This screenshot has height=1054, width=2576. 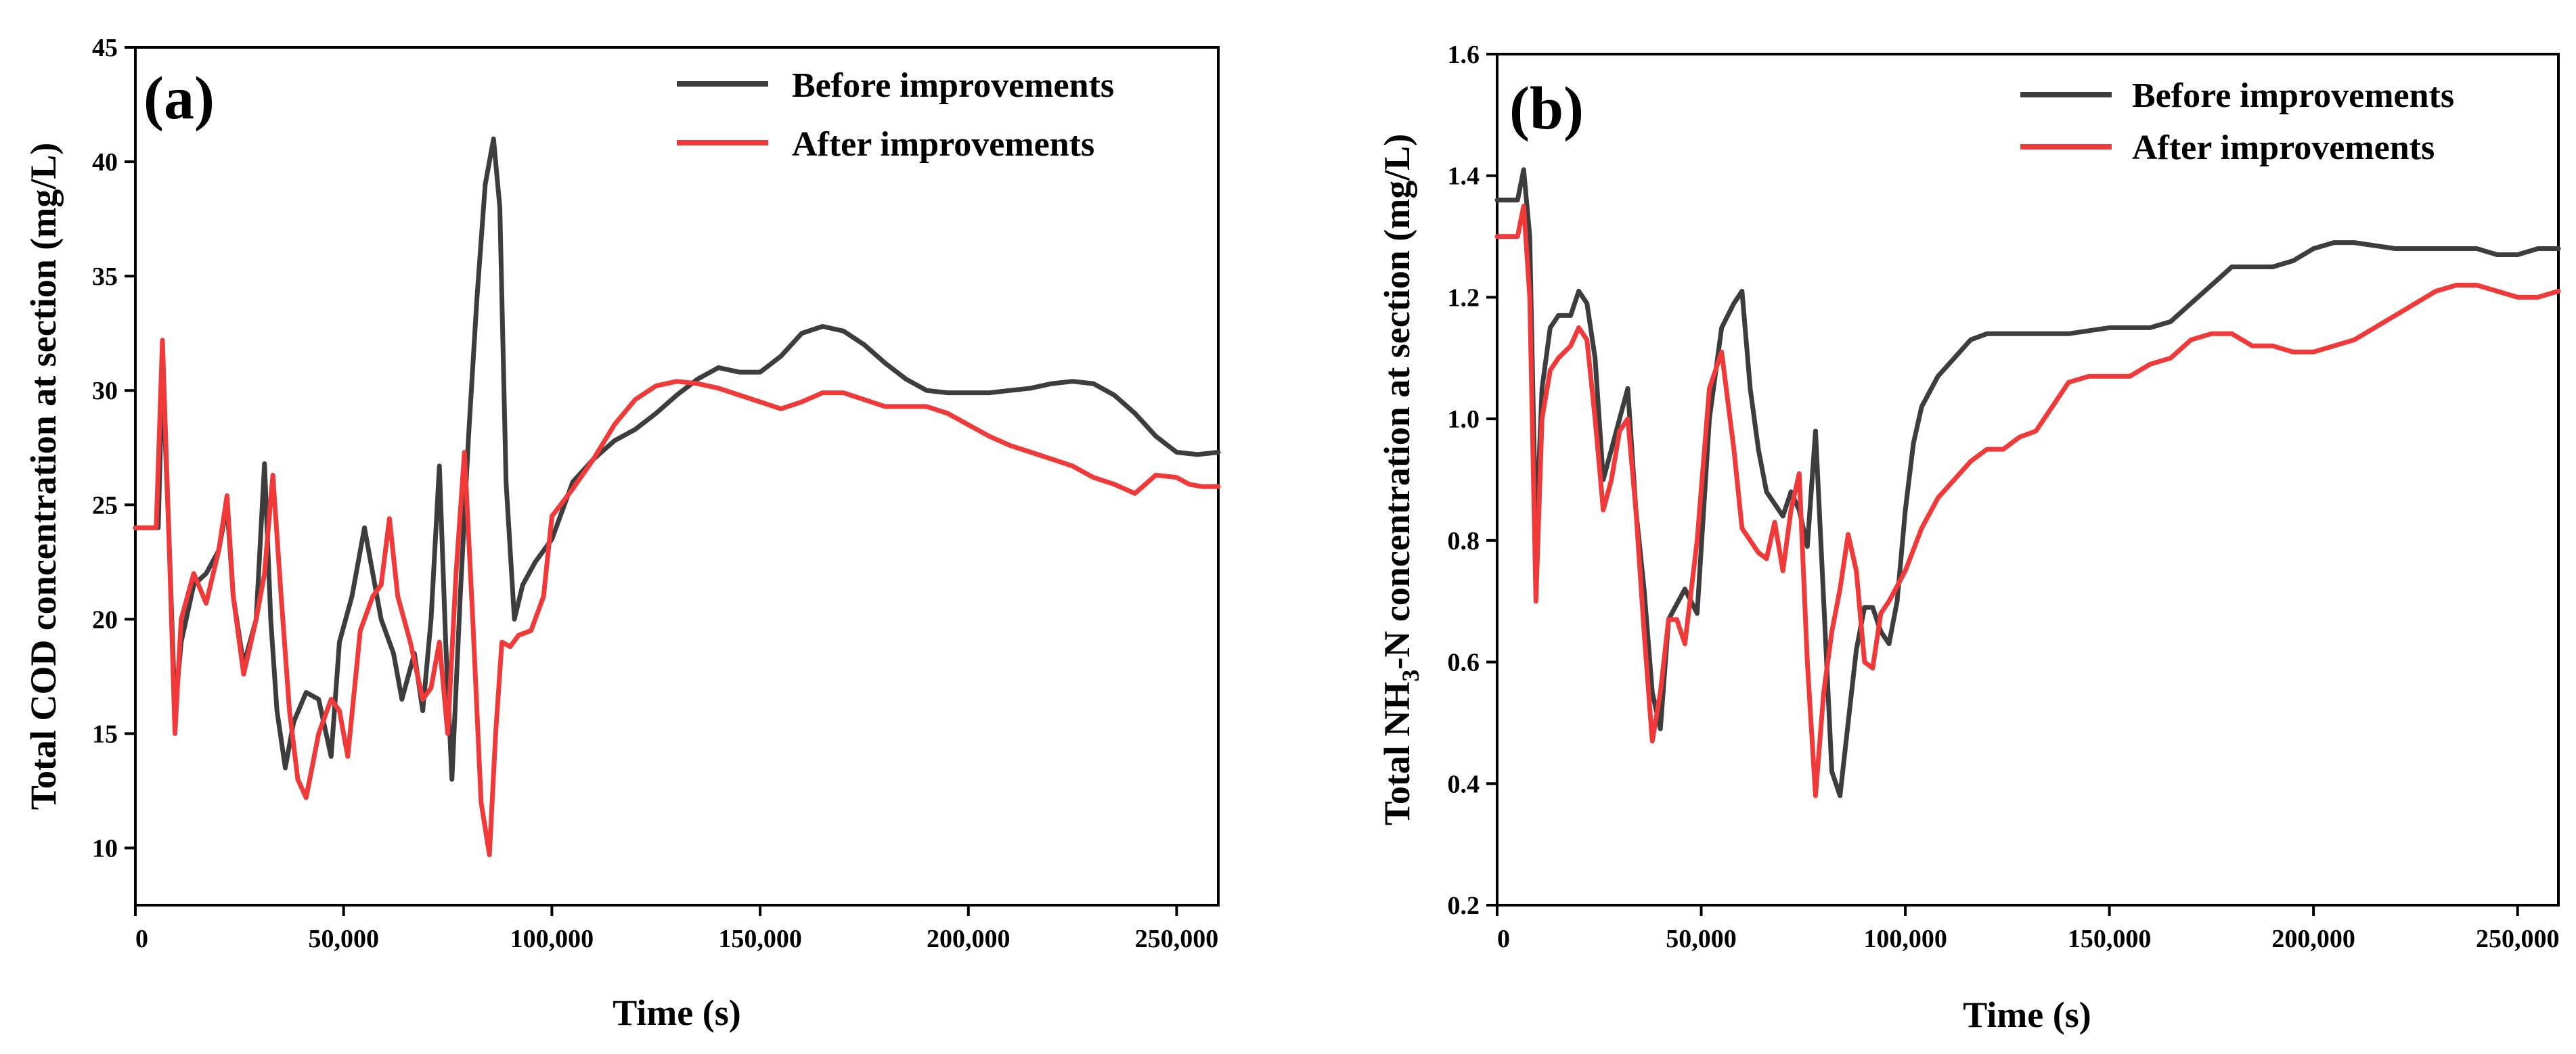 What do you see at coordinates (179, 99) in the screenshot?
I see `chart-a-panel-label: (a)` at bounding box center [179, 99].